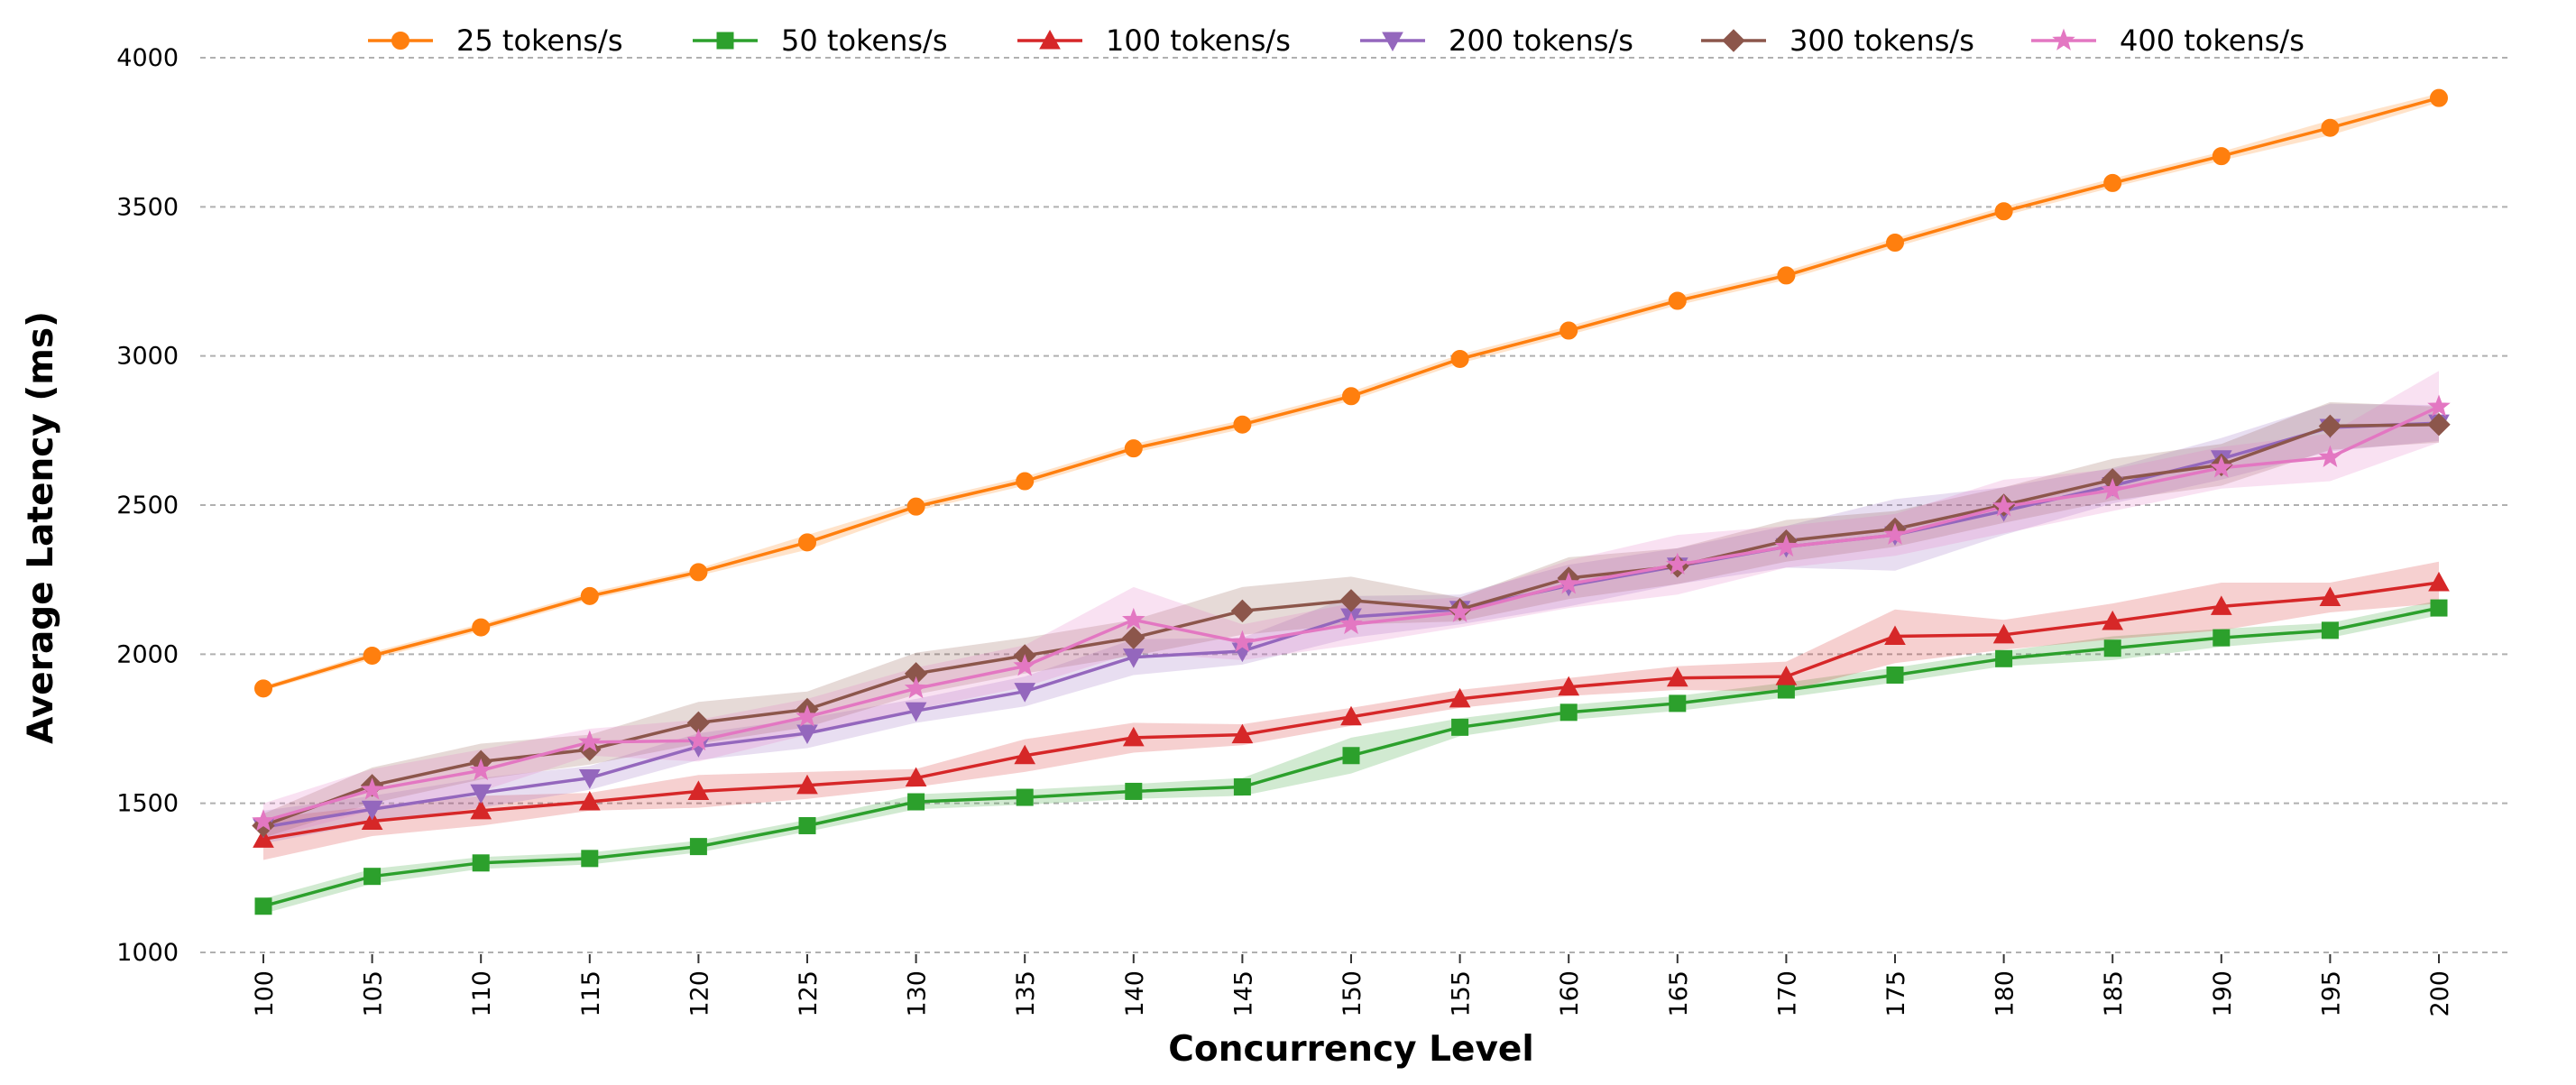 The height and width of the screenshot is (1085, 2576). I want to click on x-tick-label-165: 165, so click(1679, 993).